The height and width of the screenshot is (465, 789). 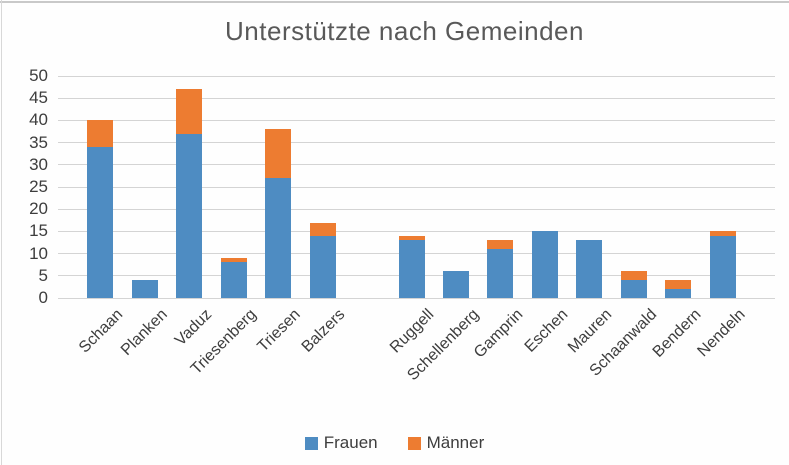 I want to click on legend-item-maenner: Männer, so click(x=446, y=443).